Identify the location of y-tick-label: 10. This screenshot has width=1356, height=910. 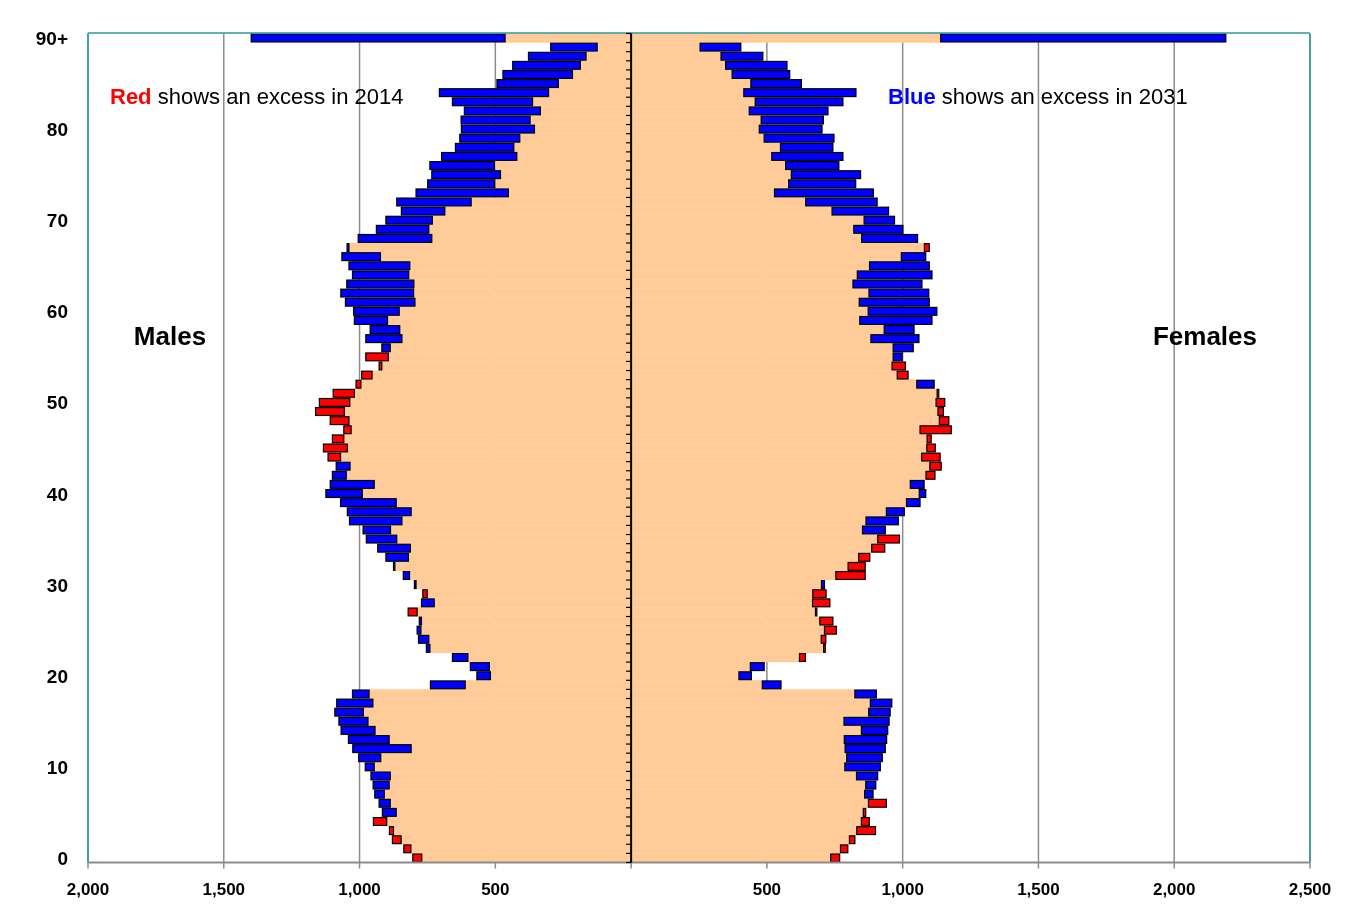
(57, 767).